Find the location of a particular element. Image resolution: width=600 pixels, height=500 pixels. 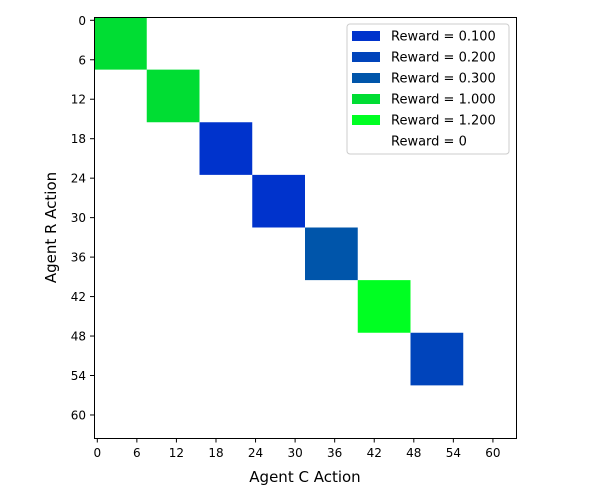

x-tick-label-18: 18 is located at coordinates (215, 453).